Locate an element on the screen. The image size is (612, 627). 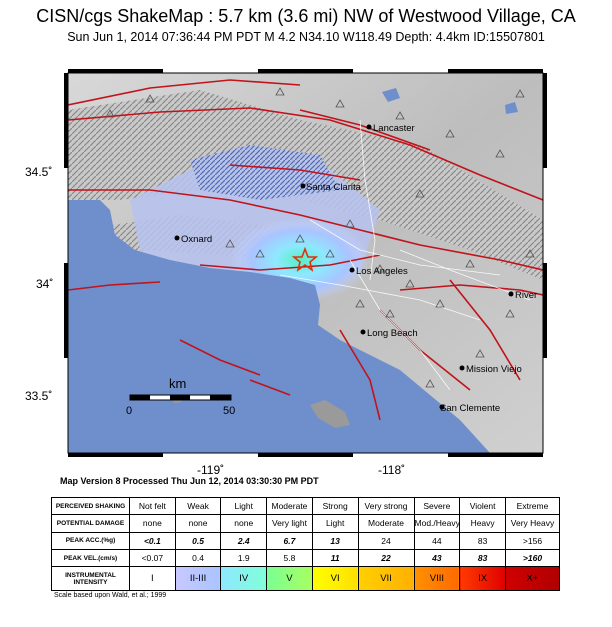
legend-cell: Mod./Heavy is located at coordinates (437, 523).